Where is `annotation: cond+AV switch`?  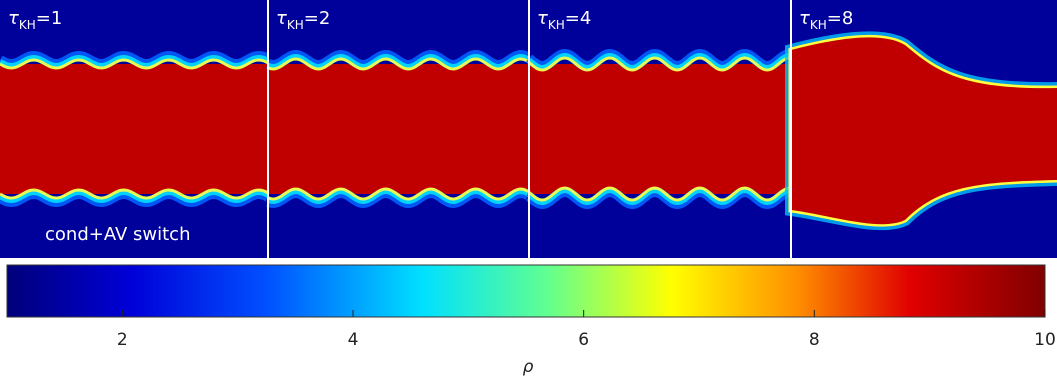 annotation: cond+AV switch is located at coordinates (118, 234).